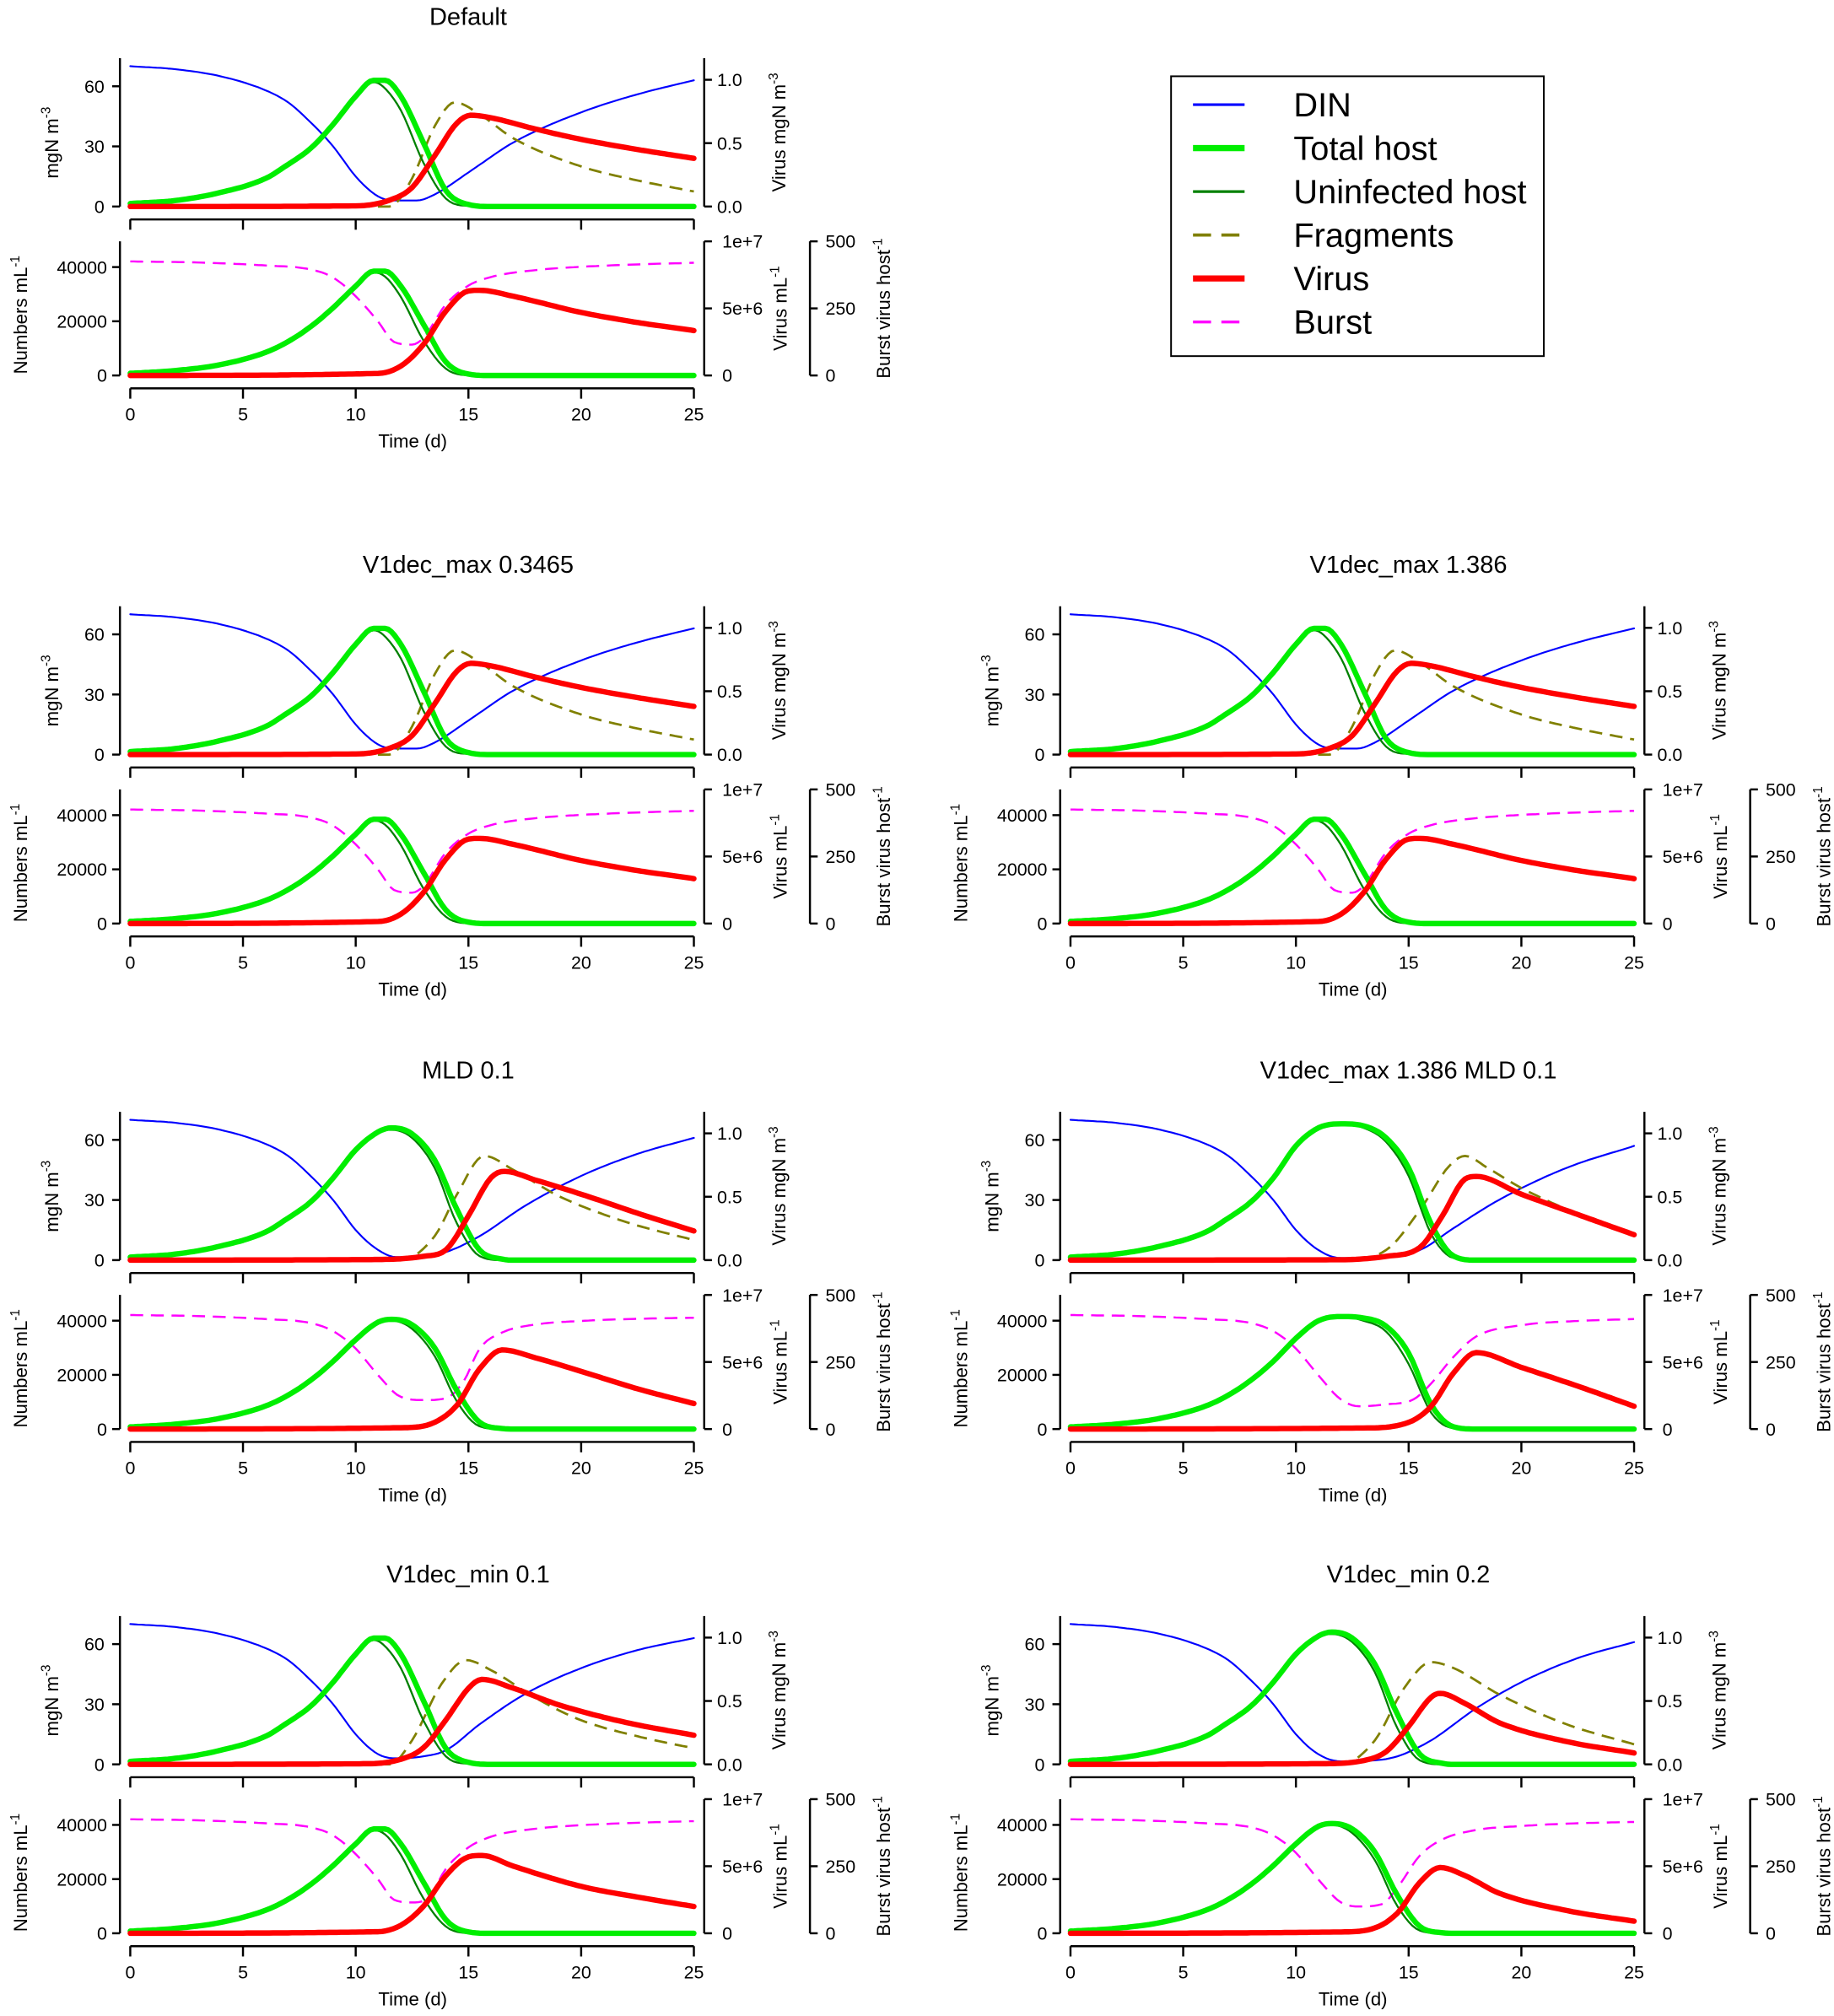 This screenshot has width=1834, height=2016. I want to click on x-tick-label: 25, so click(694, 415).